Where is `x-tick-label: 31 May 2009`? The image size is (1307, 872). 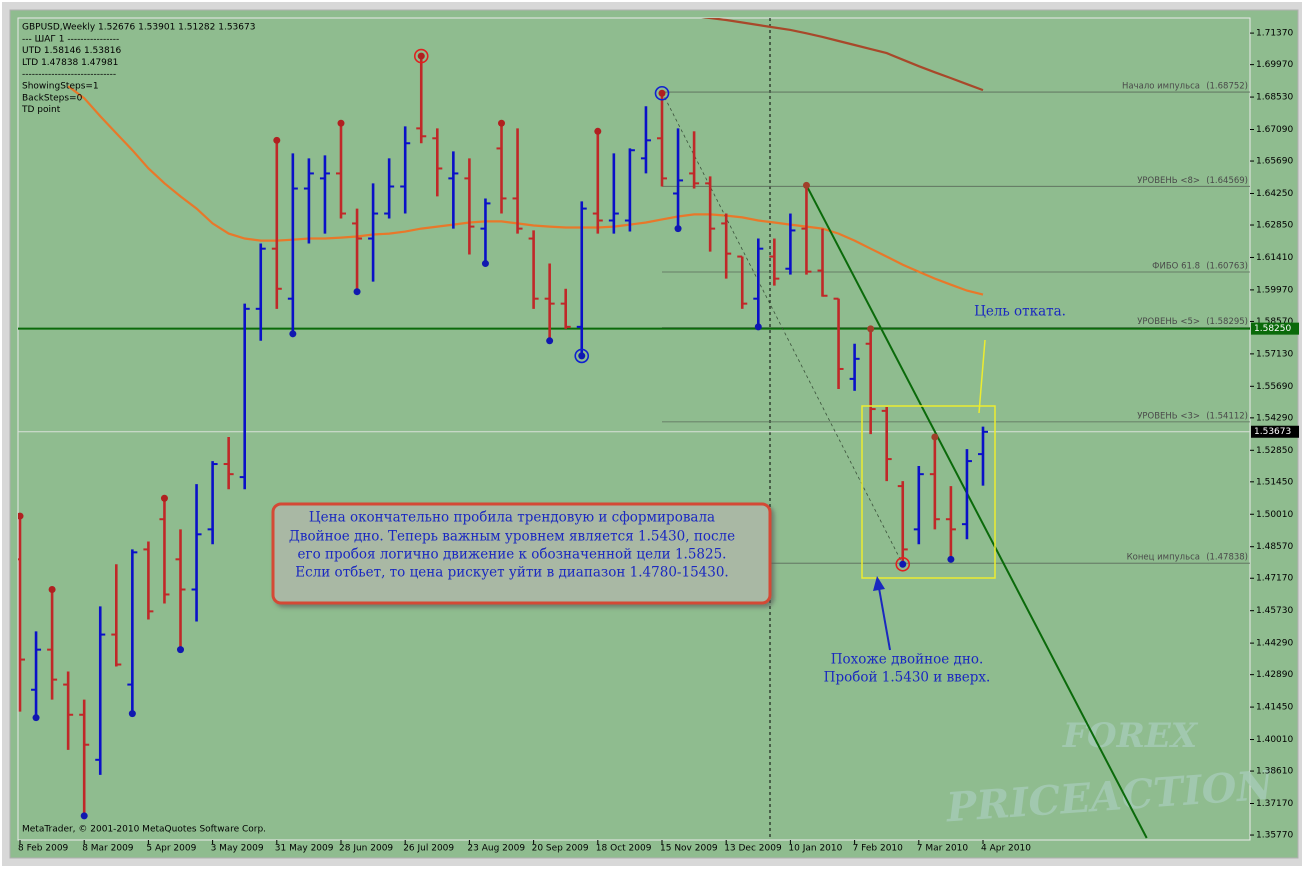
x-tick-label: 31 May 2009 is located at coordinates (304, 849).